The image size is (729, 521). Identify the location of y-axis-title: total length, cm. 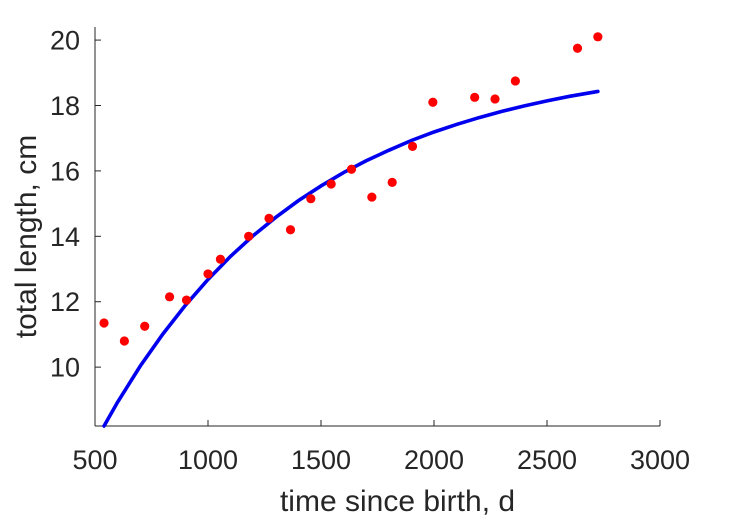
(26, 236).